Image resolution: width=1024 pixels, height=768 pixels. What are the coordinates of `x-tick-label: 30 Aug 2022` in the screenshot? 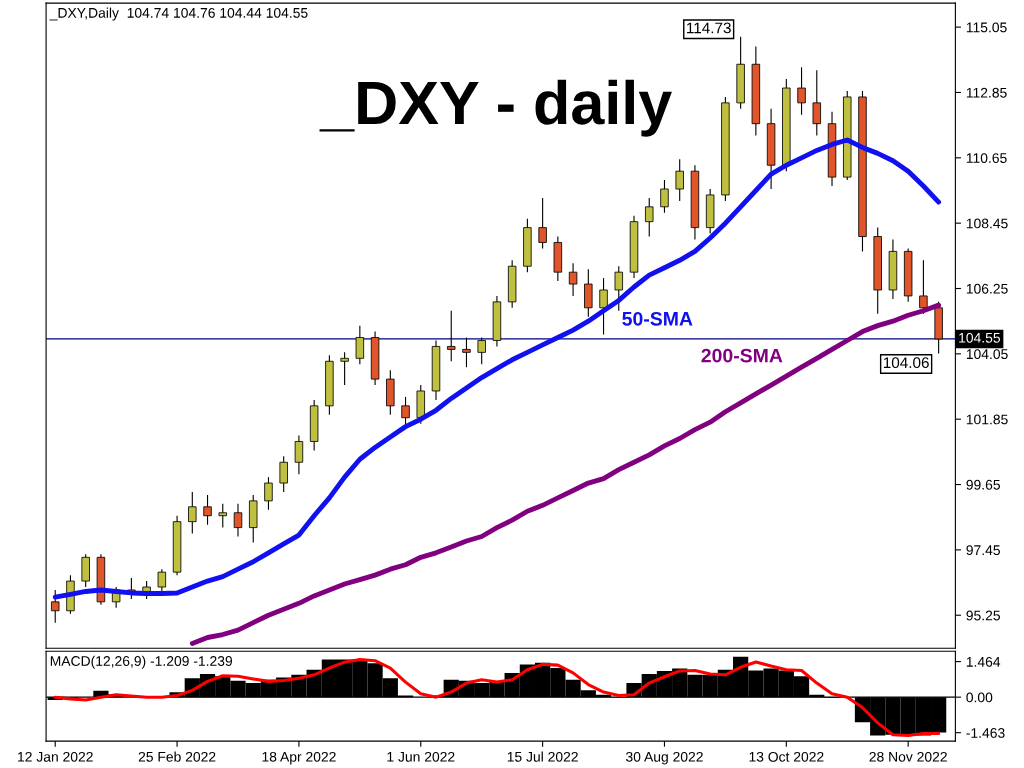 It's located at (664, 758).